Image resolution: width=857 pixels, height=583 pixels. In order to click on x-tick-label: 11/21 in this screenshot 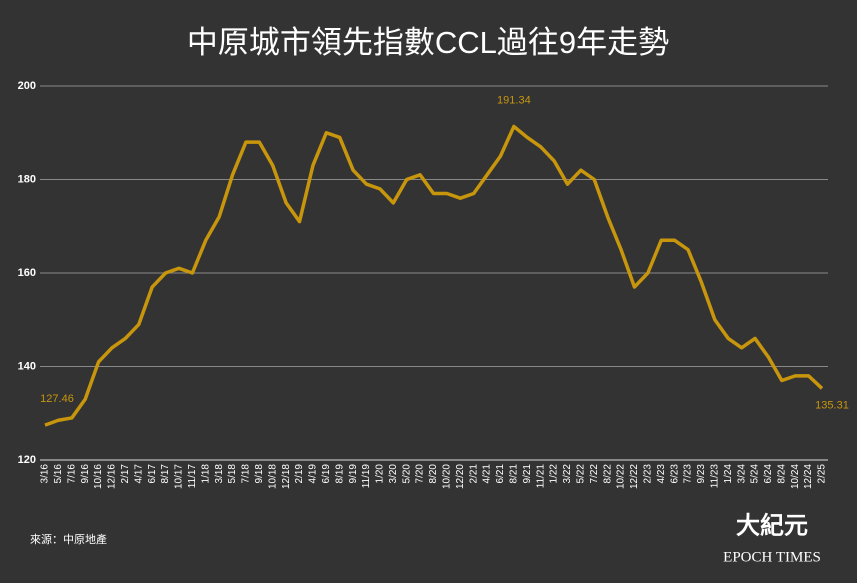, I will do `click(540, 476)`.